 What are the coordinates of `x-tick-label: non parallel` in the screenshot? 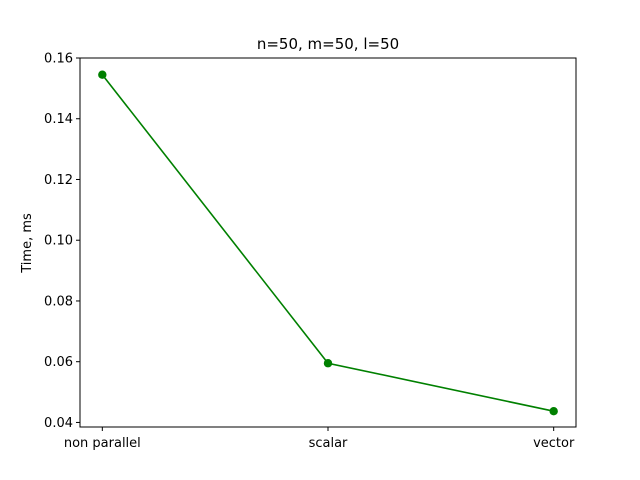 It's located at (102, 443).